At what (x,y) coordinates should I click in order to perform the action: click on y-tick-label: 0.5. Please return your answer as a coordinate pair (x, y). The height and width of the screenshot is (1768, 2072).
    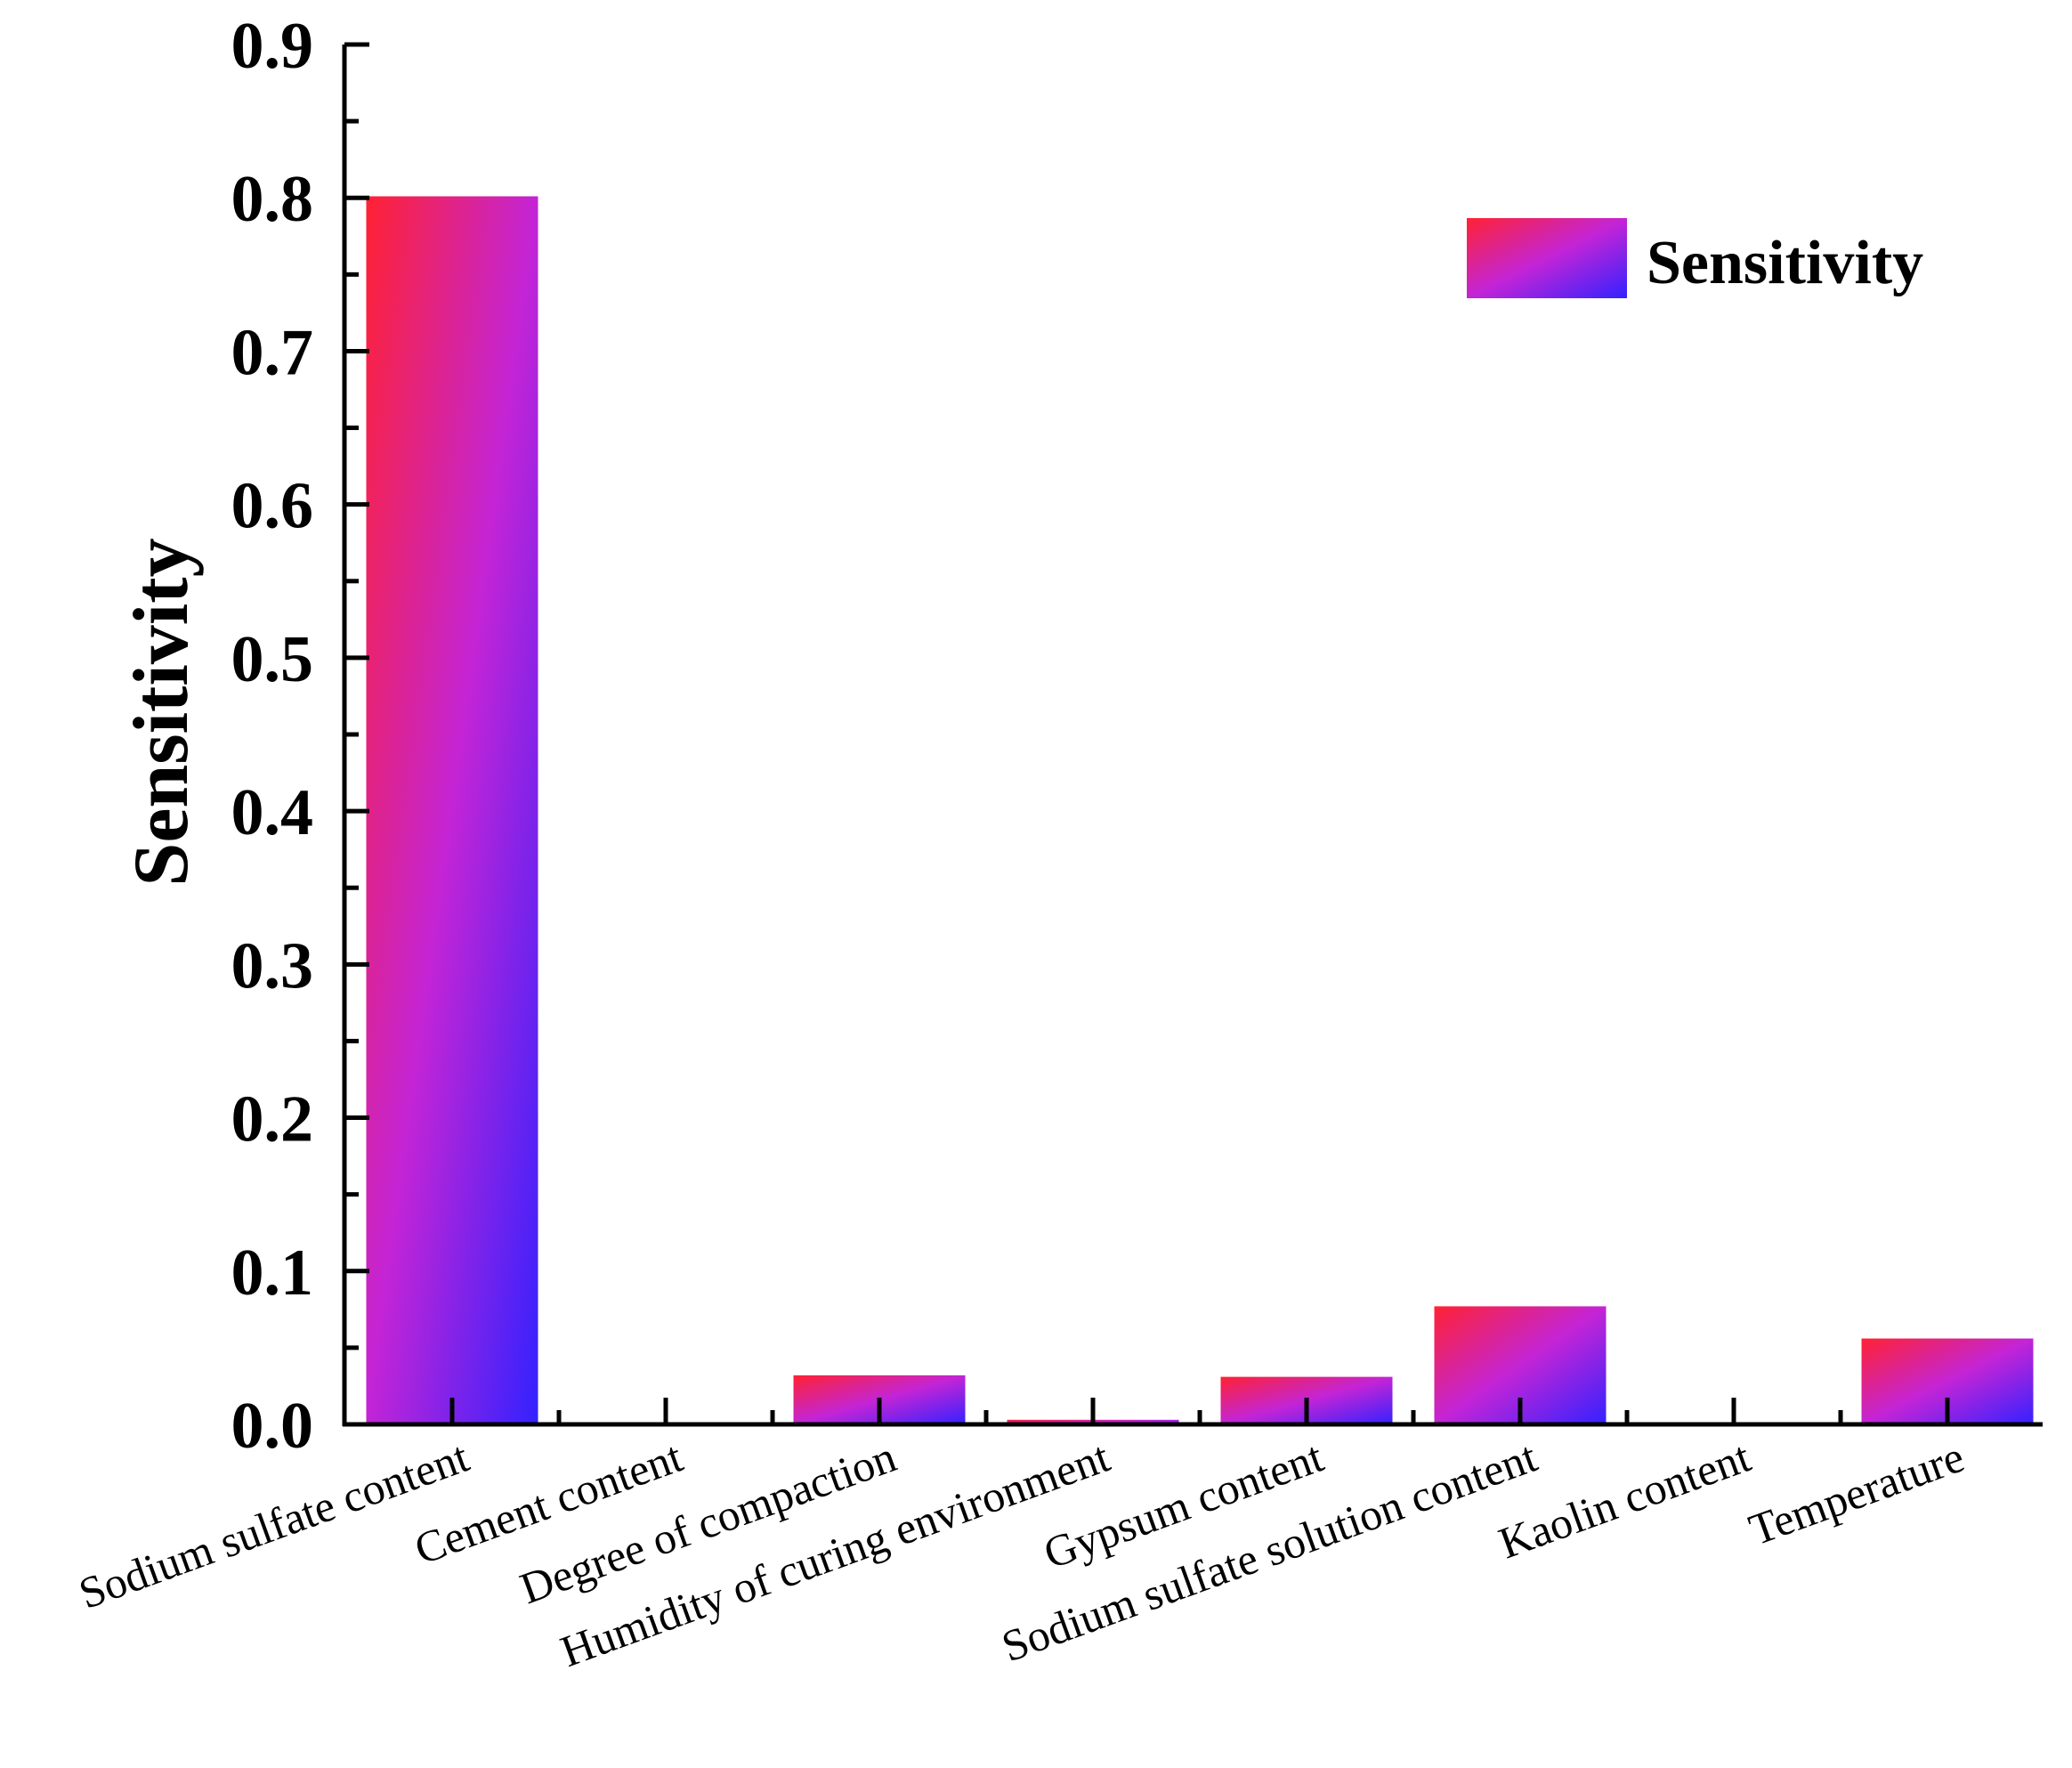
    Looking at the image, I should click on (272, 659).